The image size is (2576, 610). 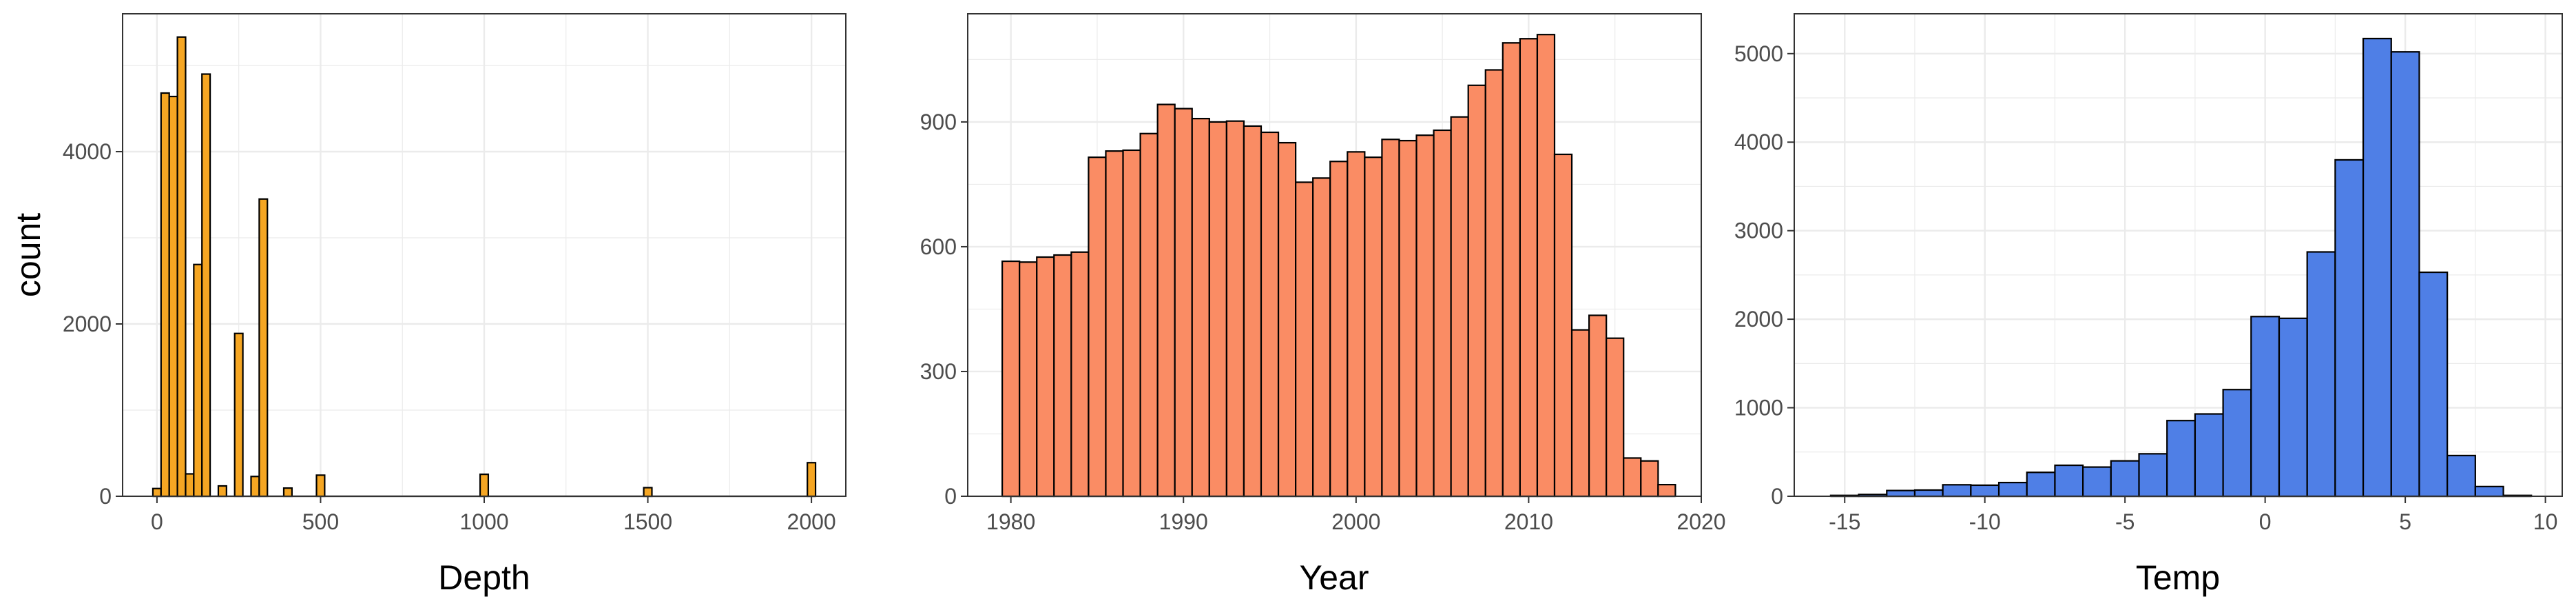 What do you see at coordinates (1758, 53) in the screenshot?
I see `temp-y-tick-label: 5000` at bounding box center [1758, 53].